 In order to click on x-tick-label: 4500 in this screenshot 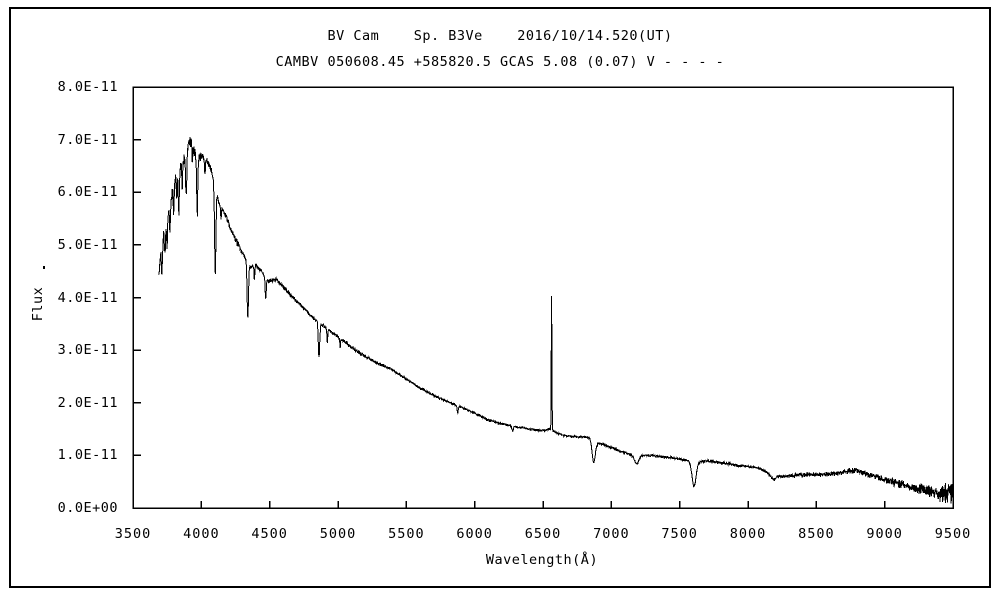, I will do `click(269, 534)`.